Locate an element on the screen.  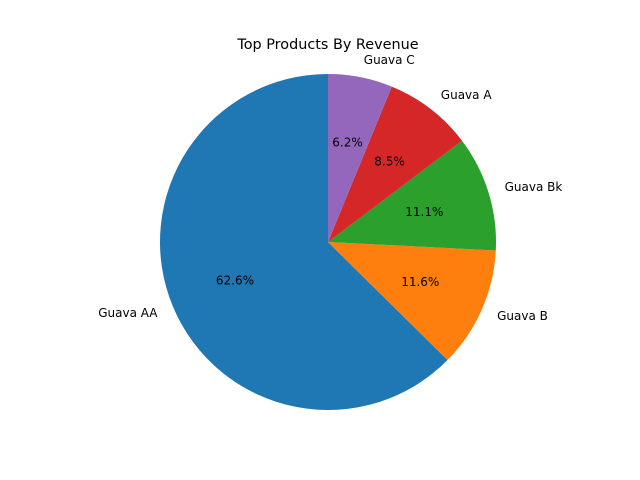
chart-title: Top Products By Revenue is located at coordinates (327, 45).